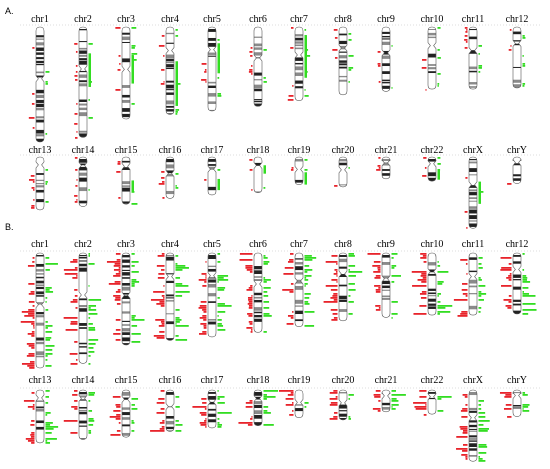 Image resolution: width=550 pixels, height=469 pixels. Describe the element at coordinates (82, 302) in the screenshot. I see `chromosome-chr2: chr2` at that location.